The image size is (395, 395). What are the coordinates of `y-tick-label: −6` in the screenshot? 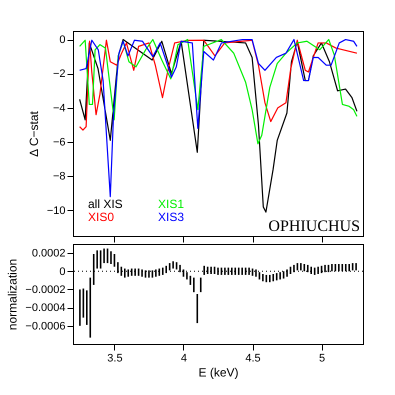 It's located at (59, 142).